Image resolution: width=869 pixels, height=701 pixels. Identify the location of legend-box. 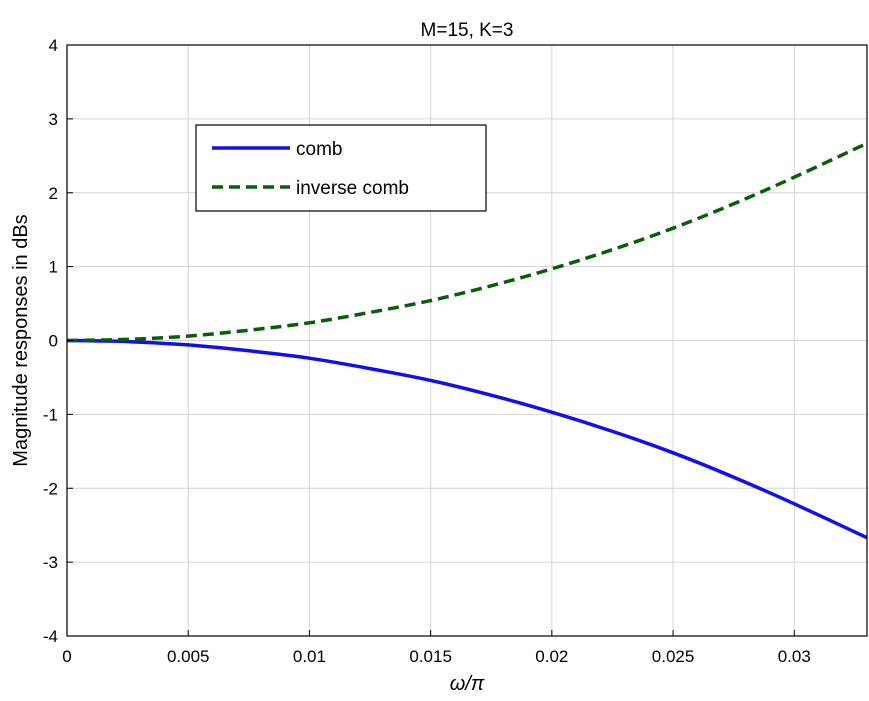
(341, 168).